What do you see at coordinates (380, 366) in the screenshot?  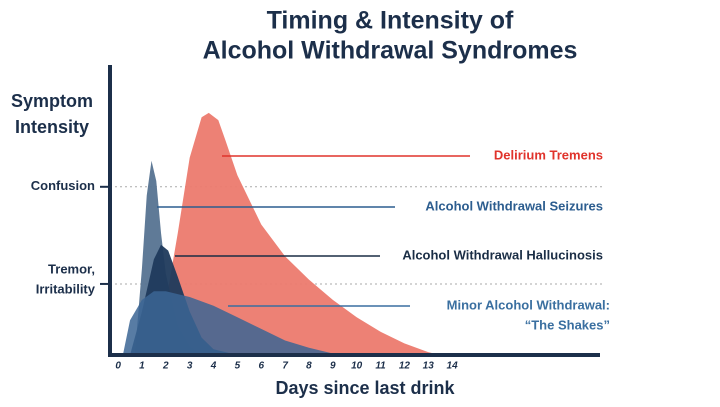 I see `x-tick-label: 11` at bounding box center [380, 366].